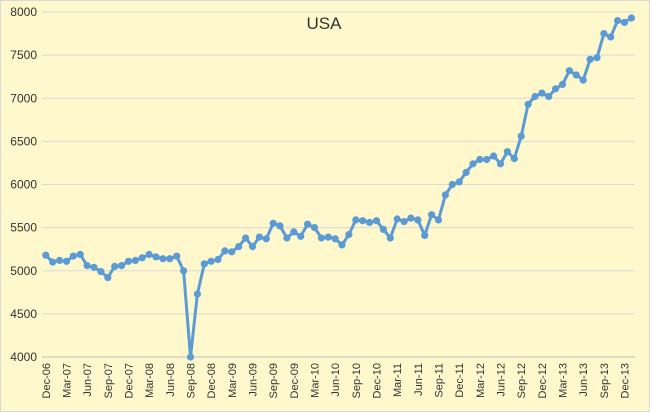 This screenshot has width=650, height=413. Describe the element at coordinates (23, 314) in the screenshot. I see `y-tick-label: 4500` at that location.